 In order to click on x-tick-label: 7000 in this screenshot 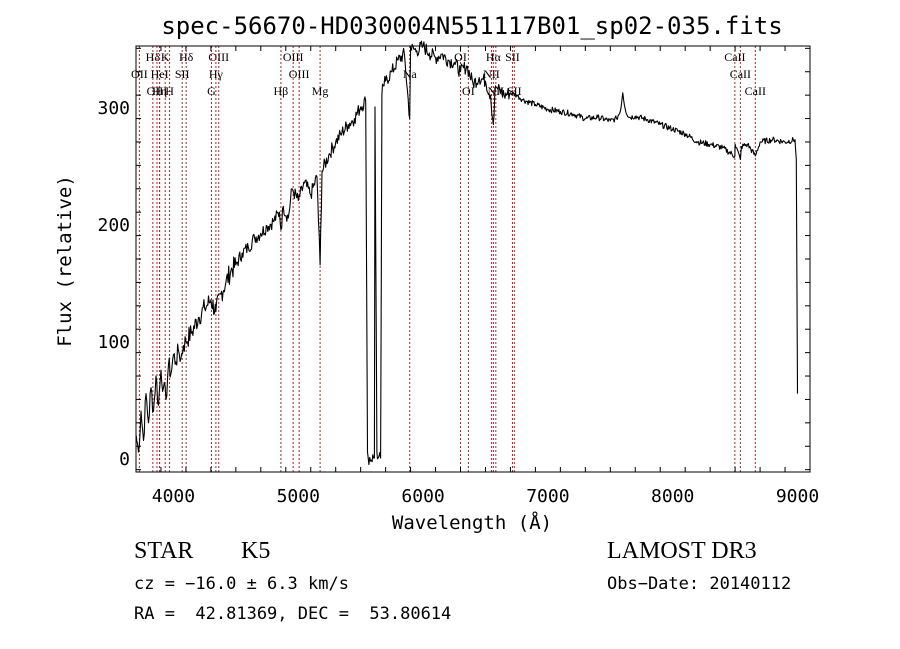, I will do `click(547, 496)`.